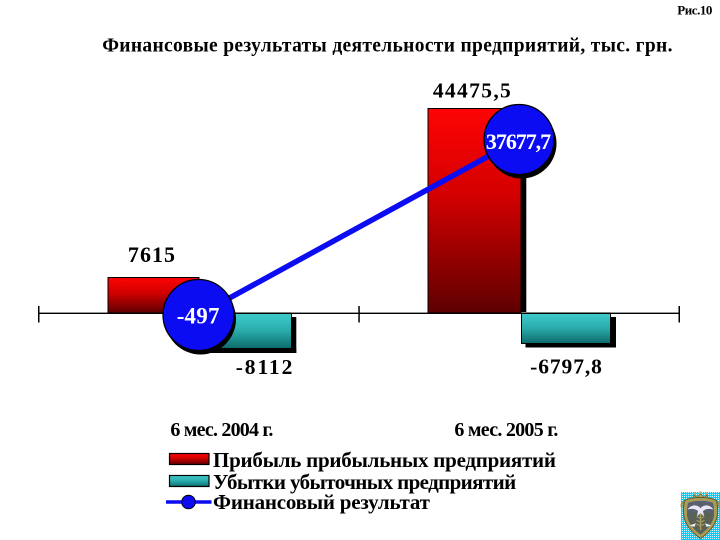 This screenshot has height=540, width=720. Describe the element at coordinates (152, 254) in the screenshot. I see `svg-text: 7615` at that location.